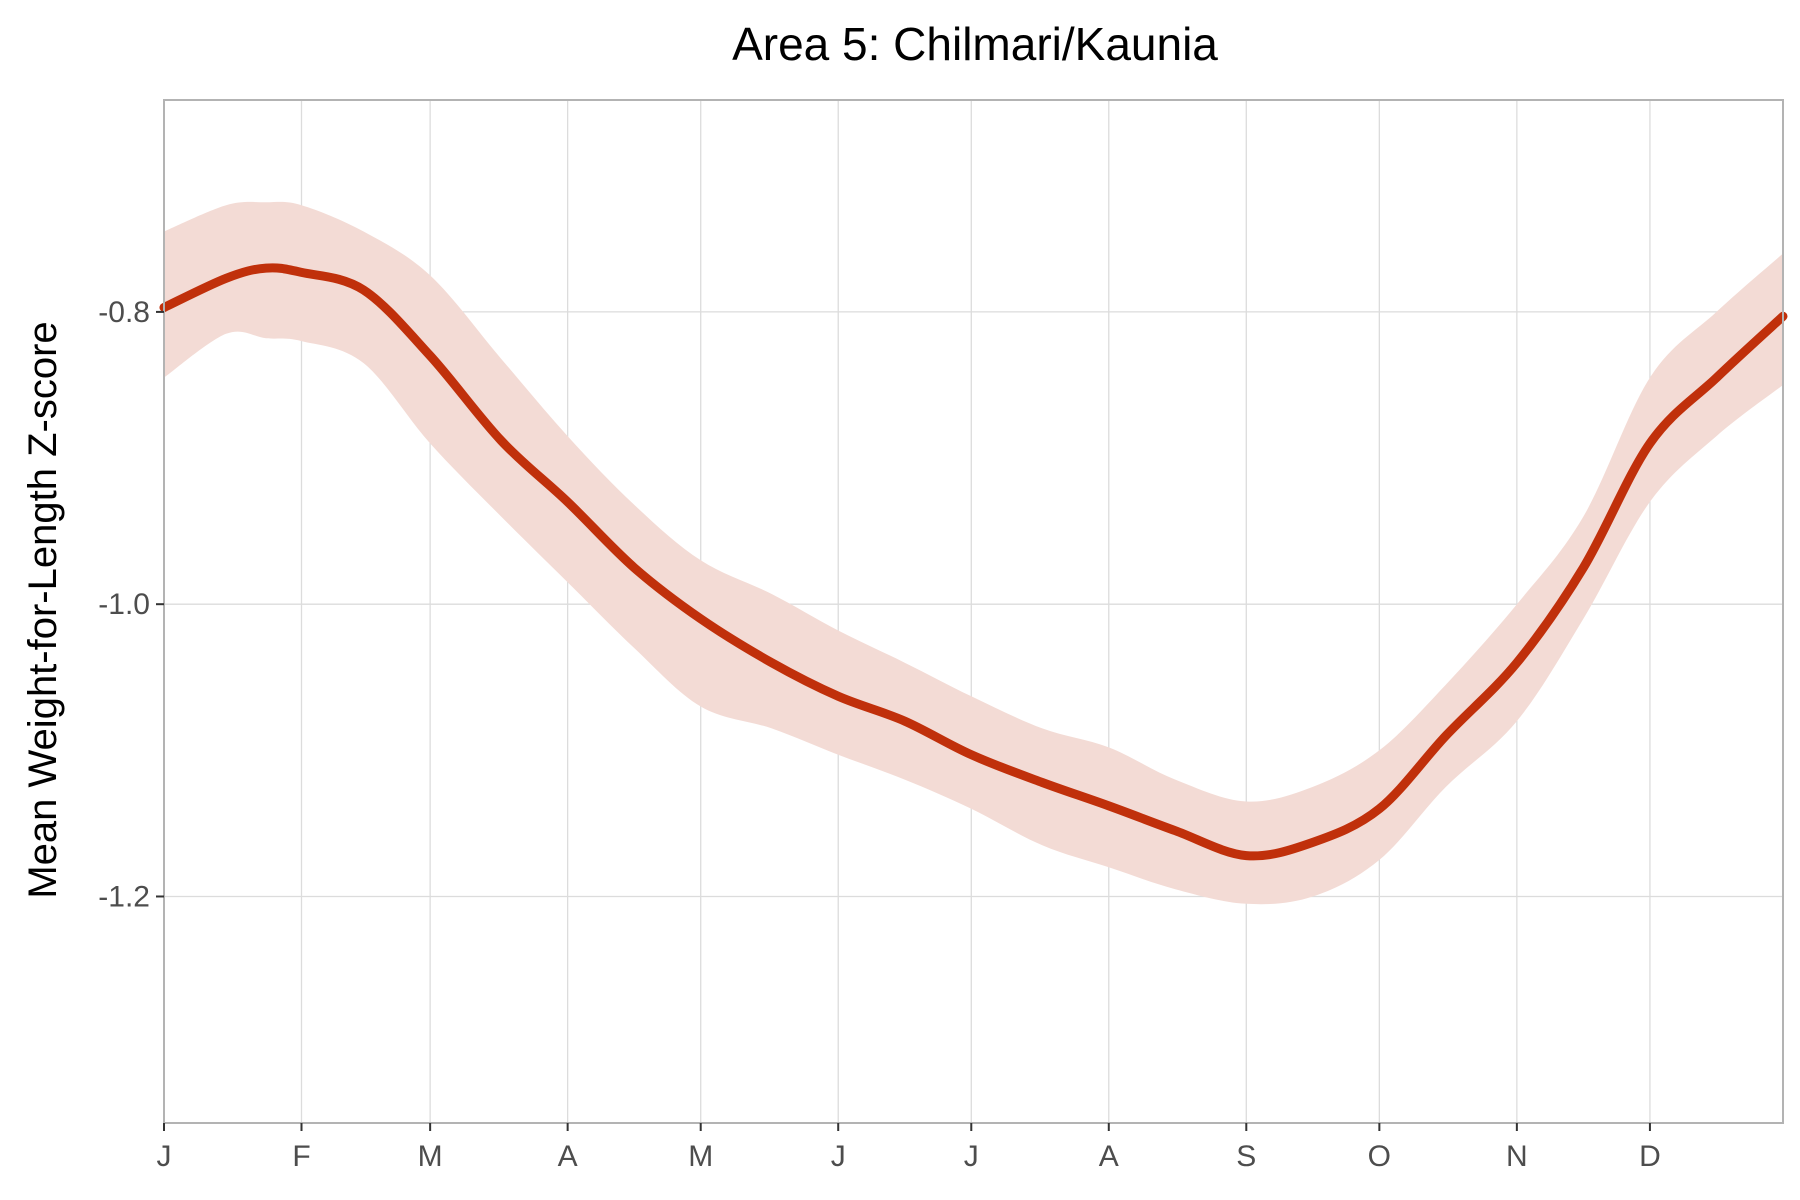  I want to click on x-tick-label: N, so click(1517, 1156).